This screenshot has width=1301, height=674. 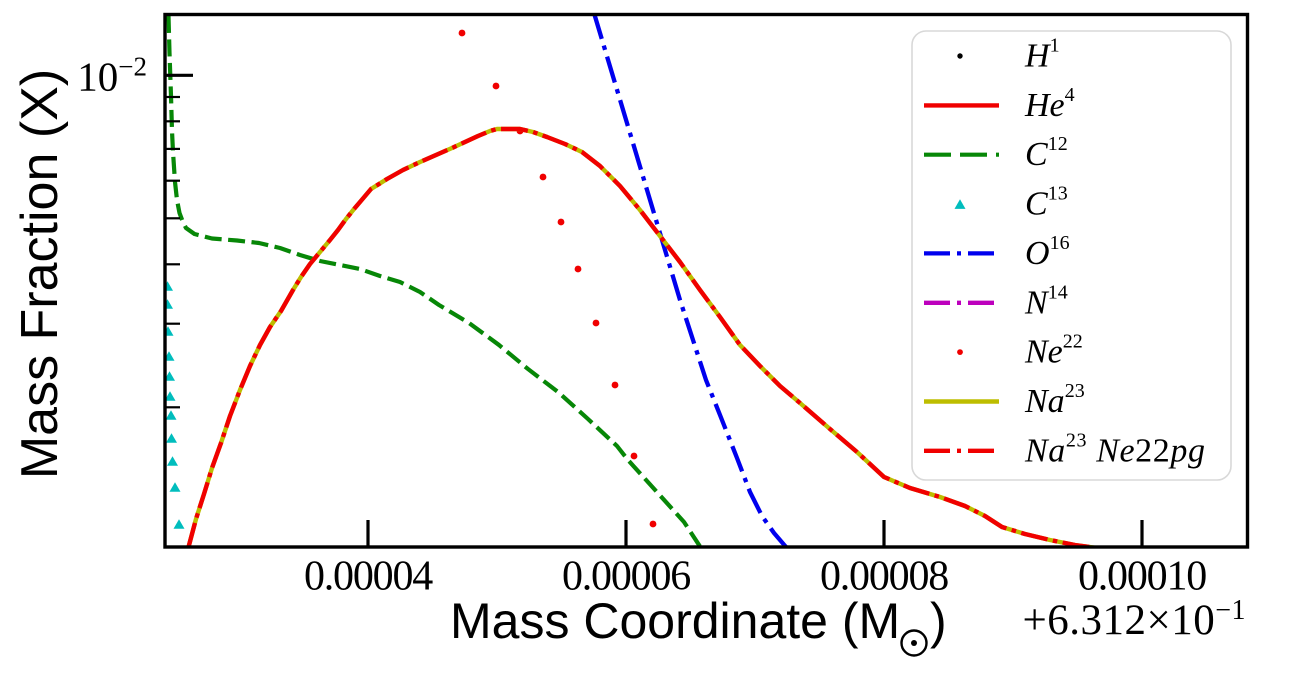 I want to click on svg-text: C12, so click(x=1046, y=153).